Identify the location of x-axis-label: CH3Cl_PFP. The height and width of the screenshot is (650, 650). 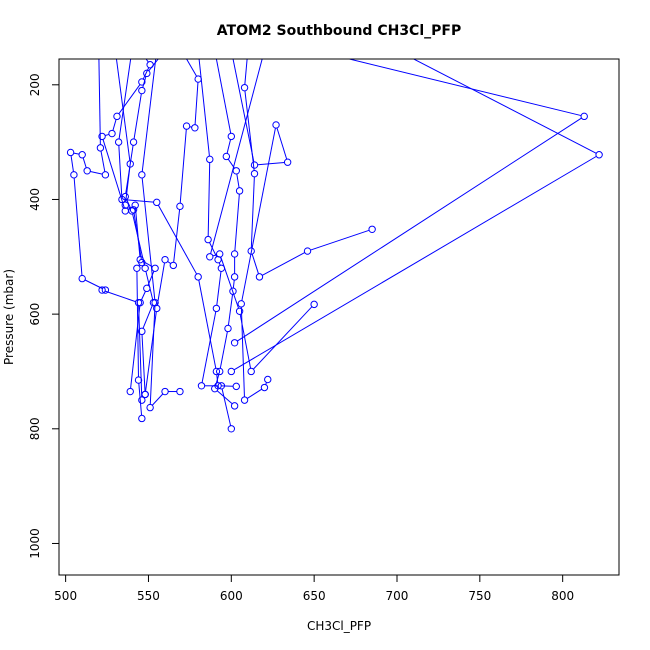
(339, 626).